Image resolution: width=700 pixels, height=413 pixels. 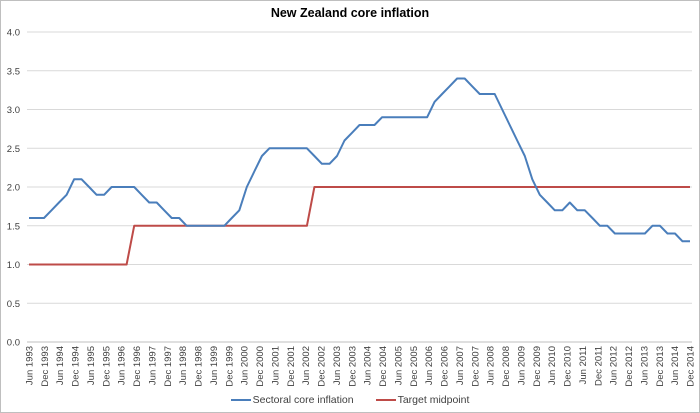 What do you see at coordinates (691, 366) in the screenshot?
I see `x-tick-label: Dec 2014` at bounding box center [691, 366].